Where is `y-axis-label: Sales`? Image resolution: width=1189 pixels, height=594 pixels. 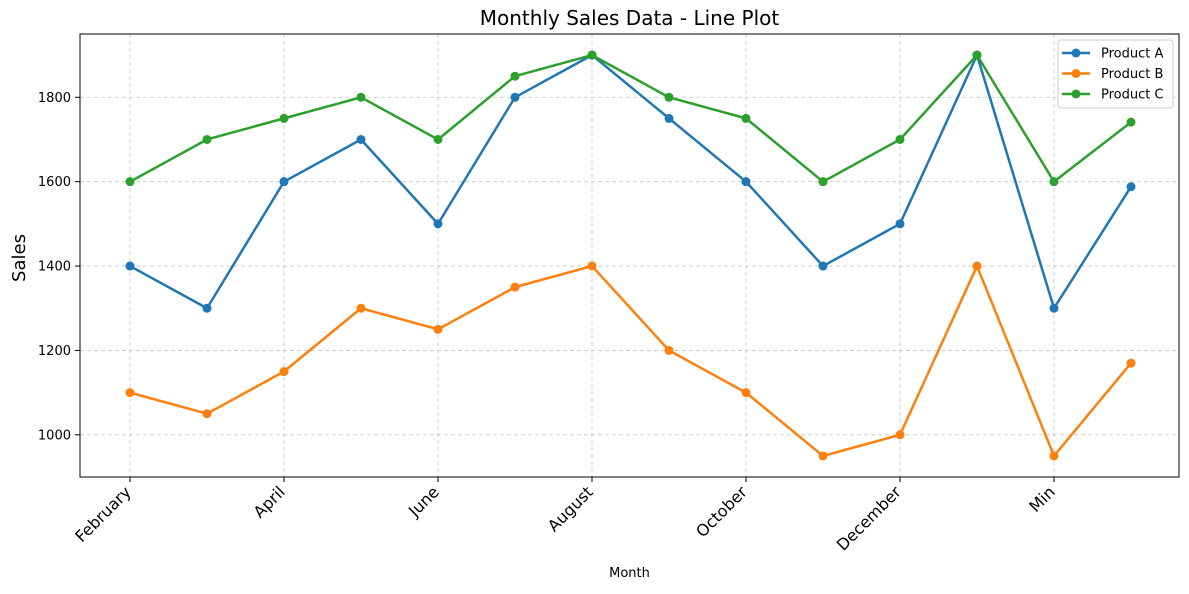 y-axis-label: Sales is located at coordinates (19, 258).